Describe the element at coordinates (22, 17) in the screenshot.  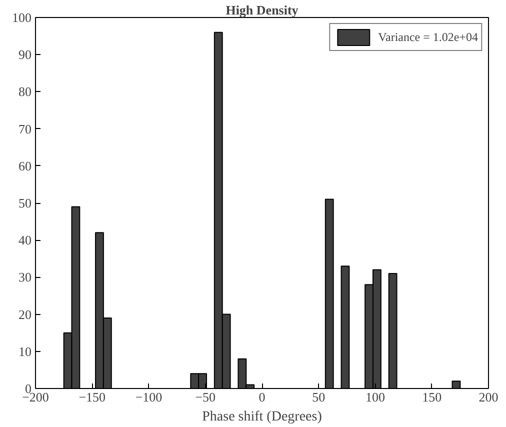
I see `y-tick-label: 100` at that location.